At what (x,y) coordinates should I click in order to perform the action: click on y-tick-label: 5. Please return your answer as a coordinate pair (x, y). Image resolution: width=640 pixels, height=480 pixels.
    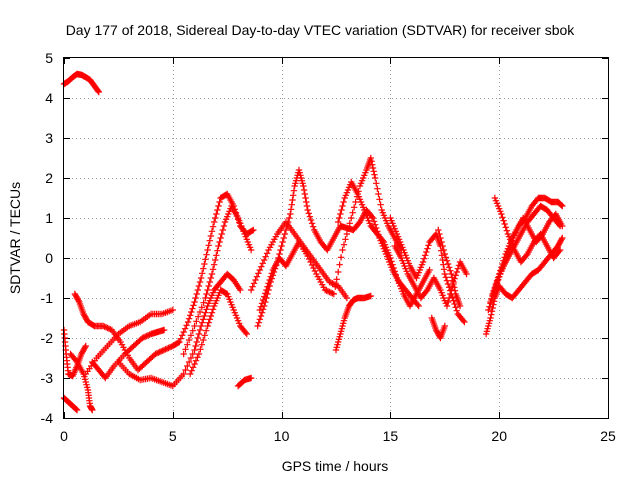
    Looking at the image, I should click on (49, 58).